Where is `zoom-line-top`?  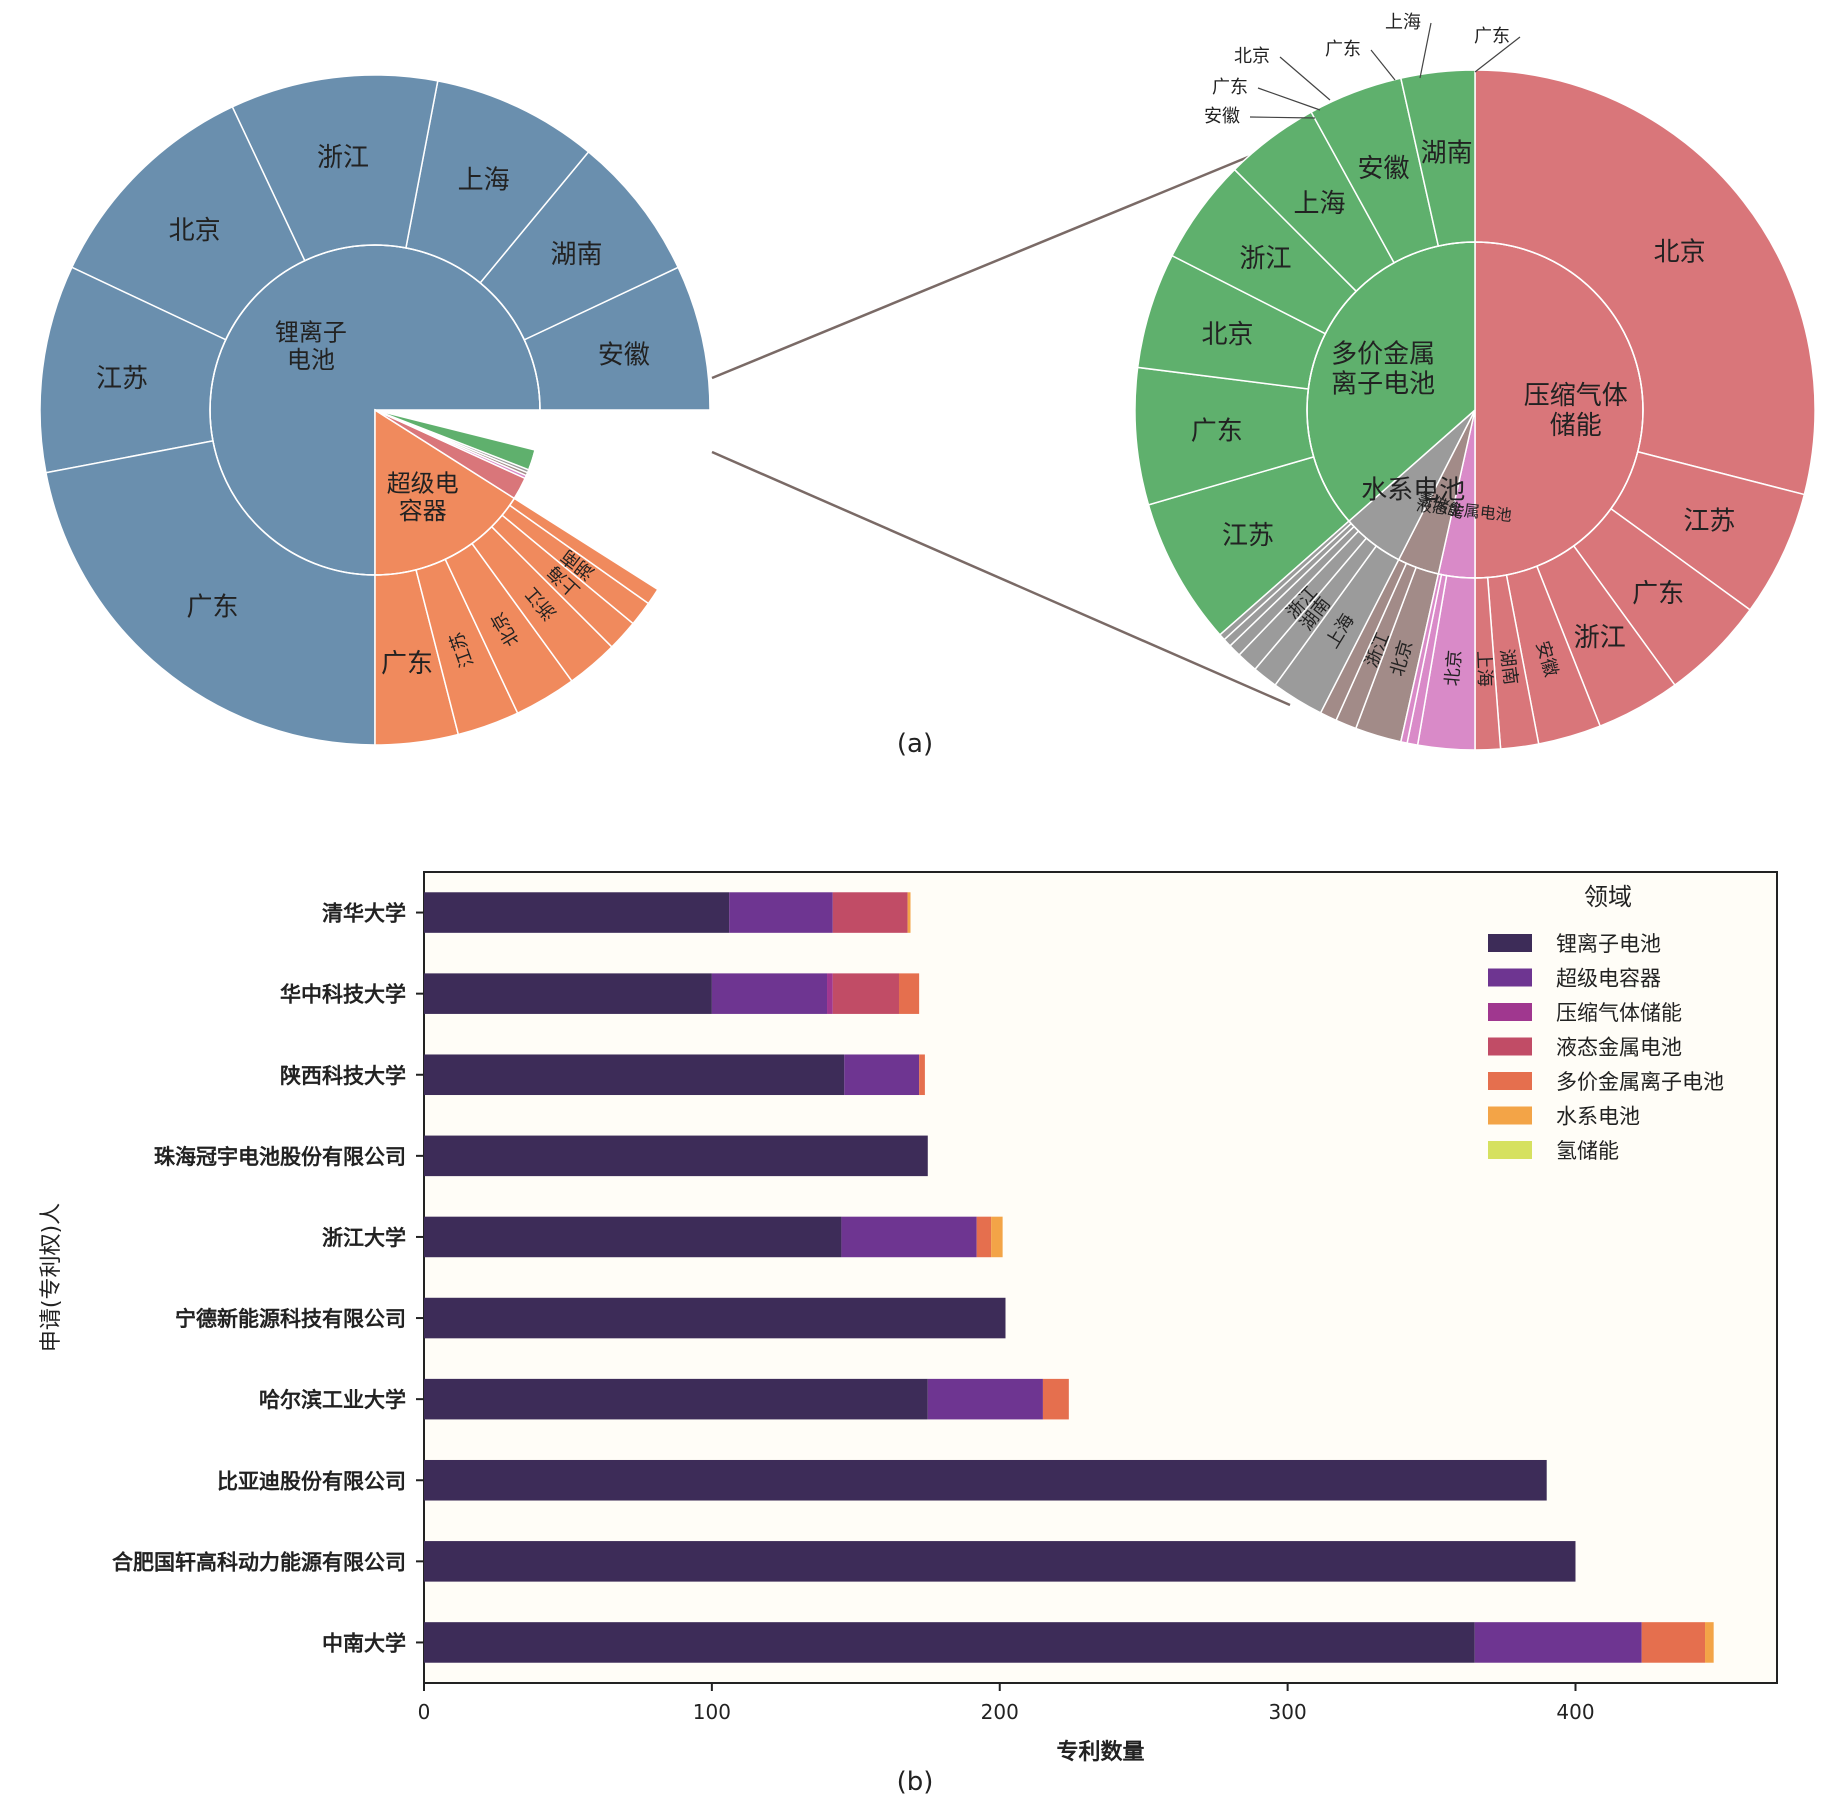 zoom-line-top is located at coordinates (988, 264).